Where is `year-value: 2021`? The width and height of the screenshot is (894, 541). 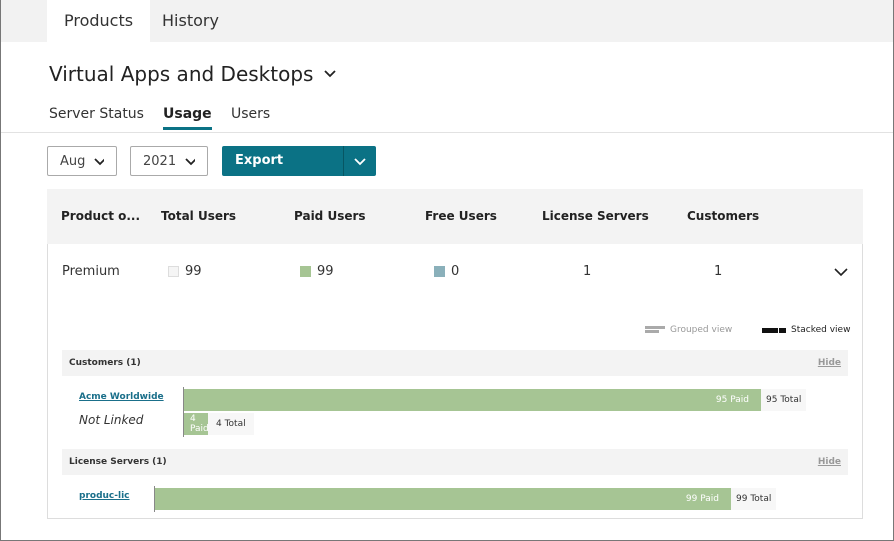 year-value: 2021 is located at coordinates (160, 161).